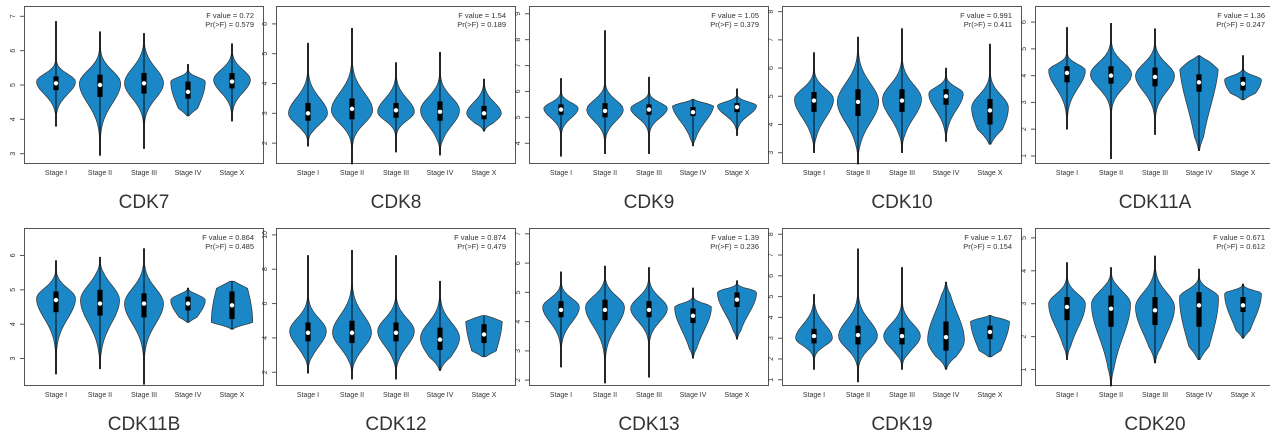 This screenshot has width=1270, height=436. Describe the element at coordinates (229, 246) in the screenshot. I see `p-value-label: Pr(>F) = 0.485` at that location.